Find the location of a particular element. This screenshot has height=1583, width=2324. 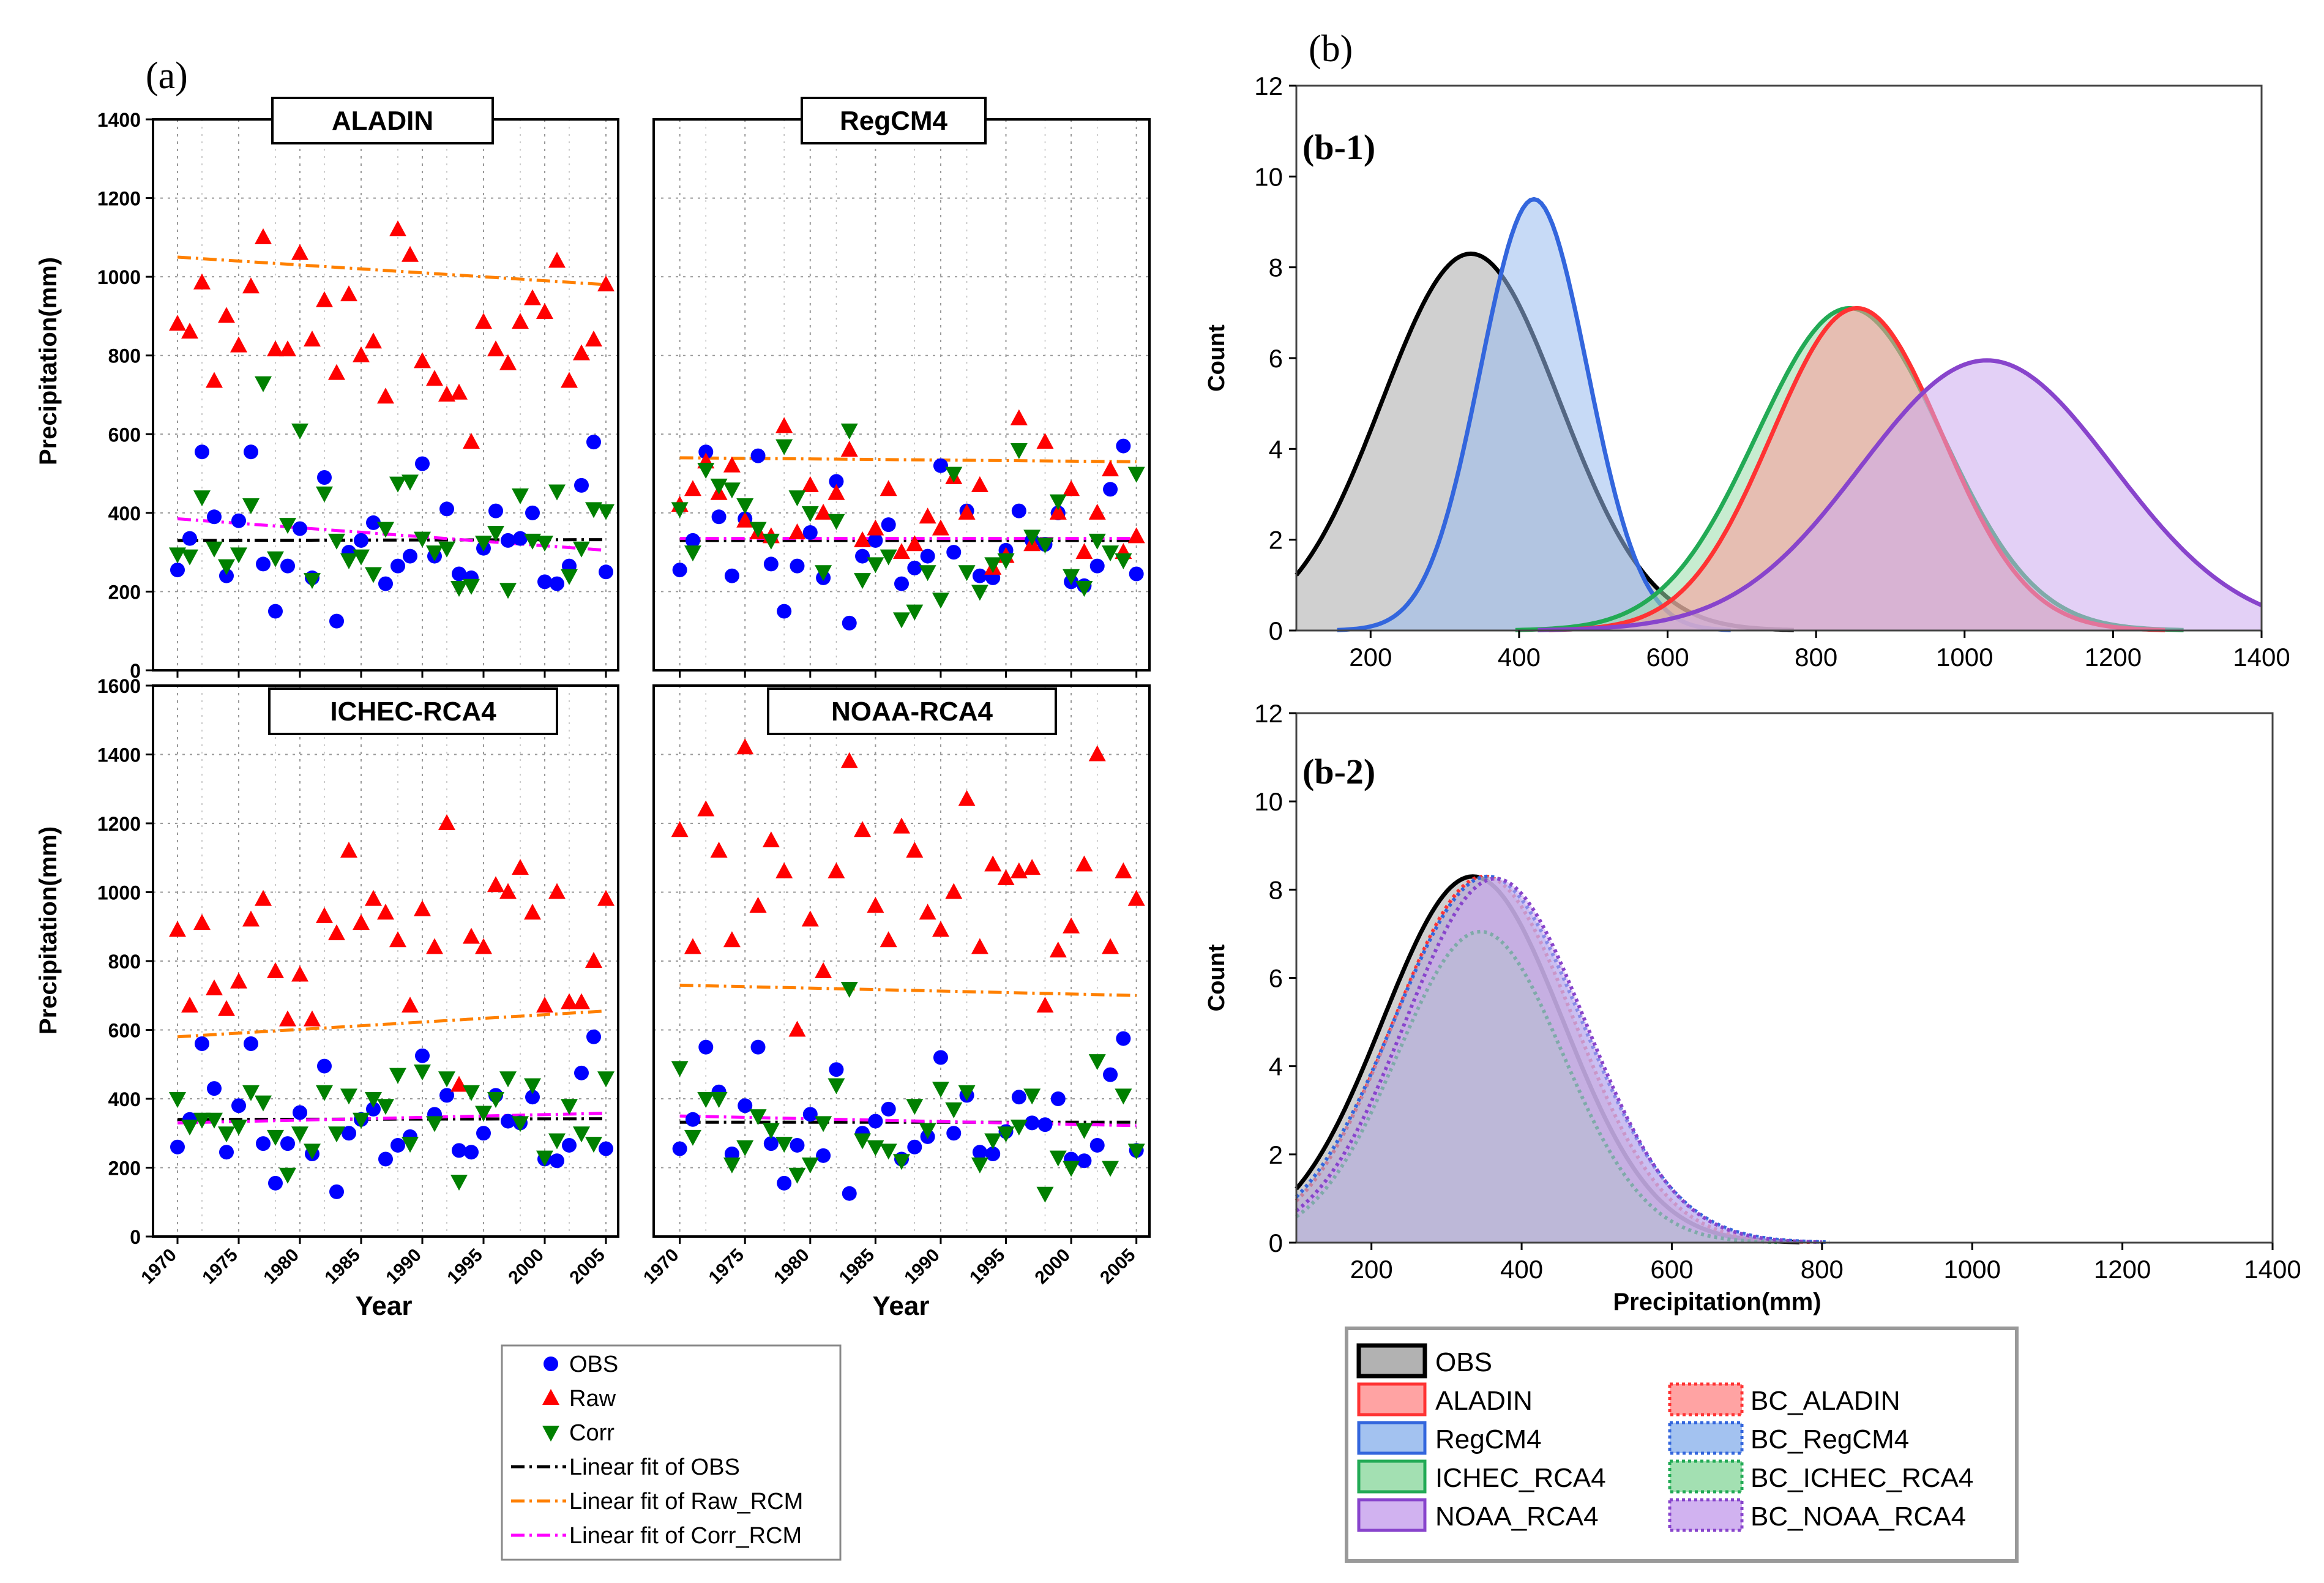

panel-a-label: (a) is located at coordinates (167, 76).